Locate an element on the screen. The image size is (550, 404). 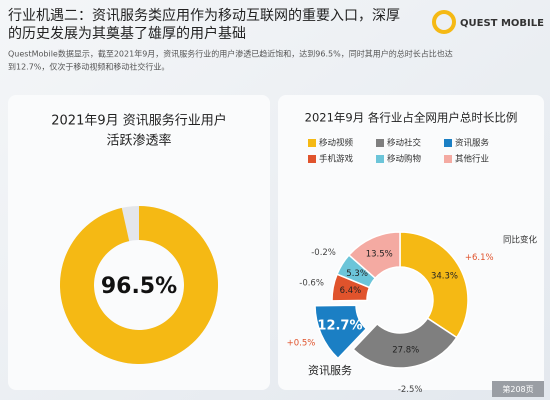
change-label: -2.5% is located at coordinates (410, 390).